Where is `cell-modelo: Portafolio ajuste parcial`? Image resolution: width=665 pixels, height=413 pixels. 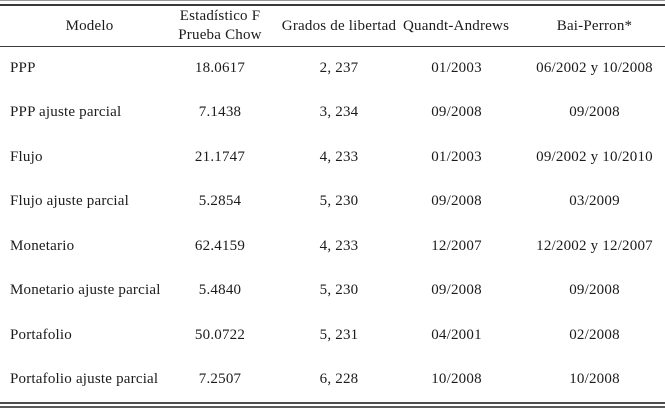
cell-modelo: Portafolio ajuste parcial is located at coordinates (84, 379).